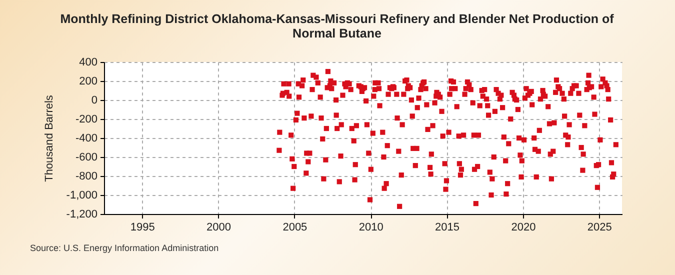 The width and height of the screenshot is (675, 275). I want to click on x-tick-label: 2000, so click(219, 228).